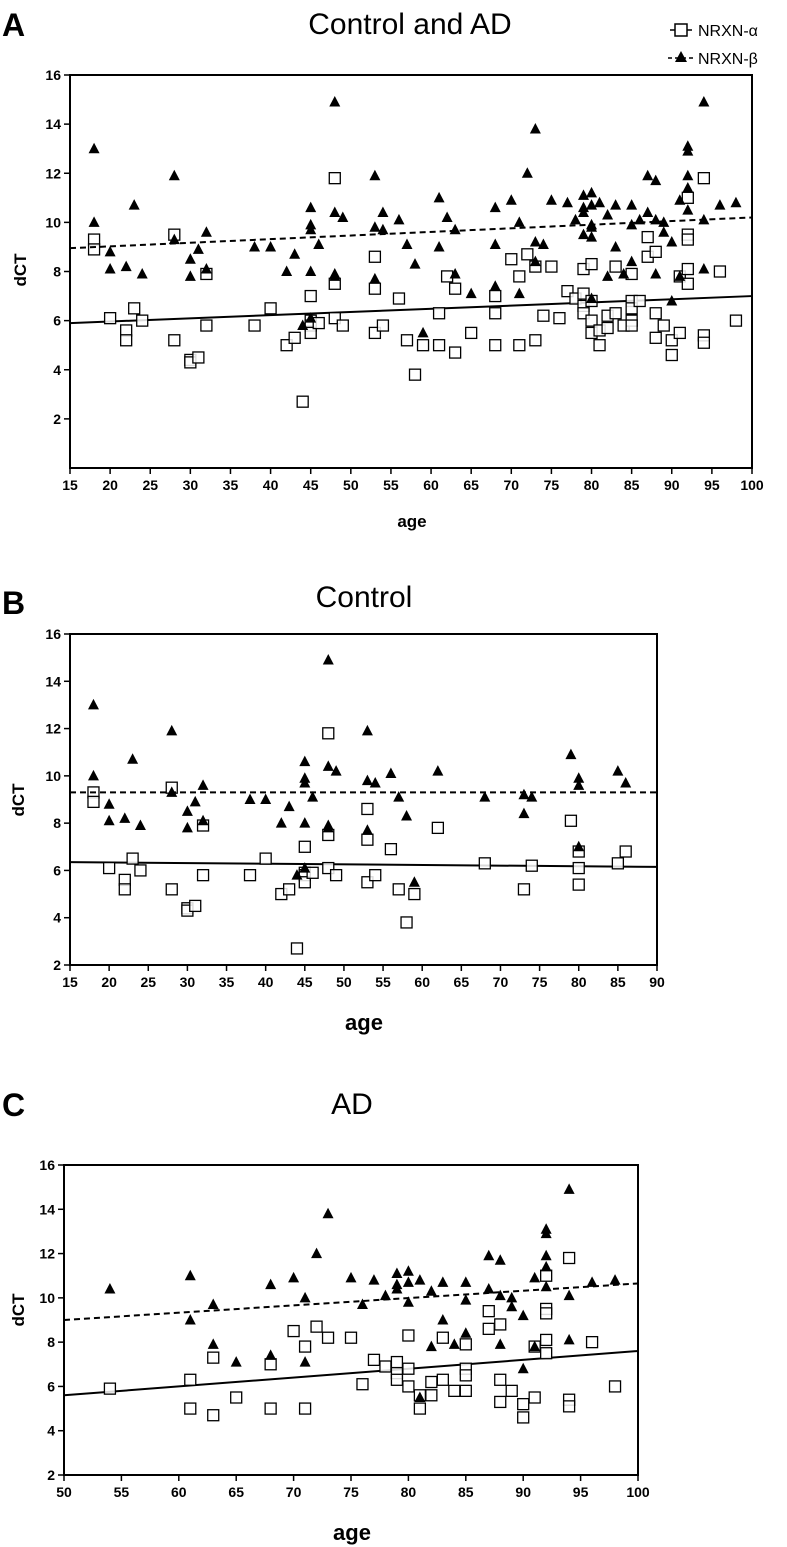 This screenshot has height=1547, width=787. What do you see at coordinates (714, 31) in the screenshot?
I see `legend-alpha: NRXN-α` at bounding box center [714, 31].